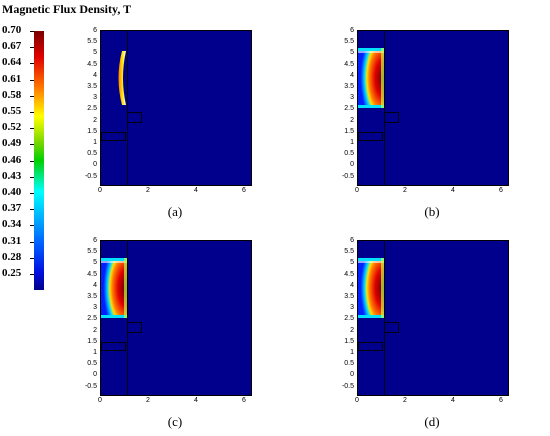  What do you see at coordinates (349, 274) in the screenshot?
I see `y-tick-label: 4.5` at bounding box center [349, 274].